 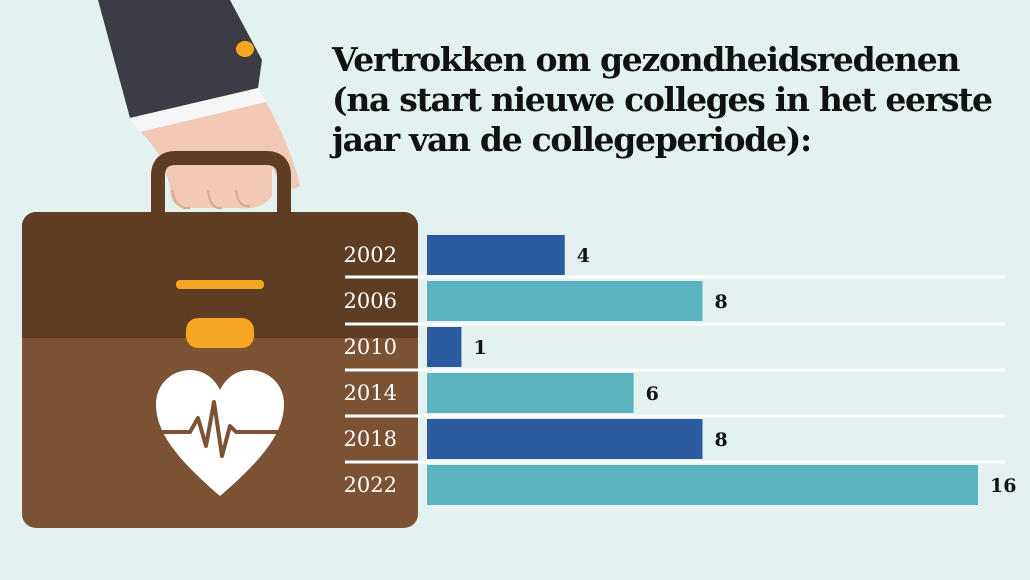 I want to click on tick-label-2014: 2014, so click(x=370, y=393).